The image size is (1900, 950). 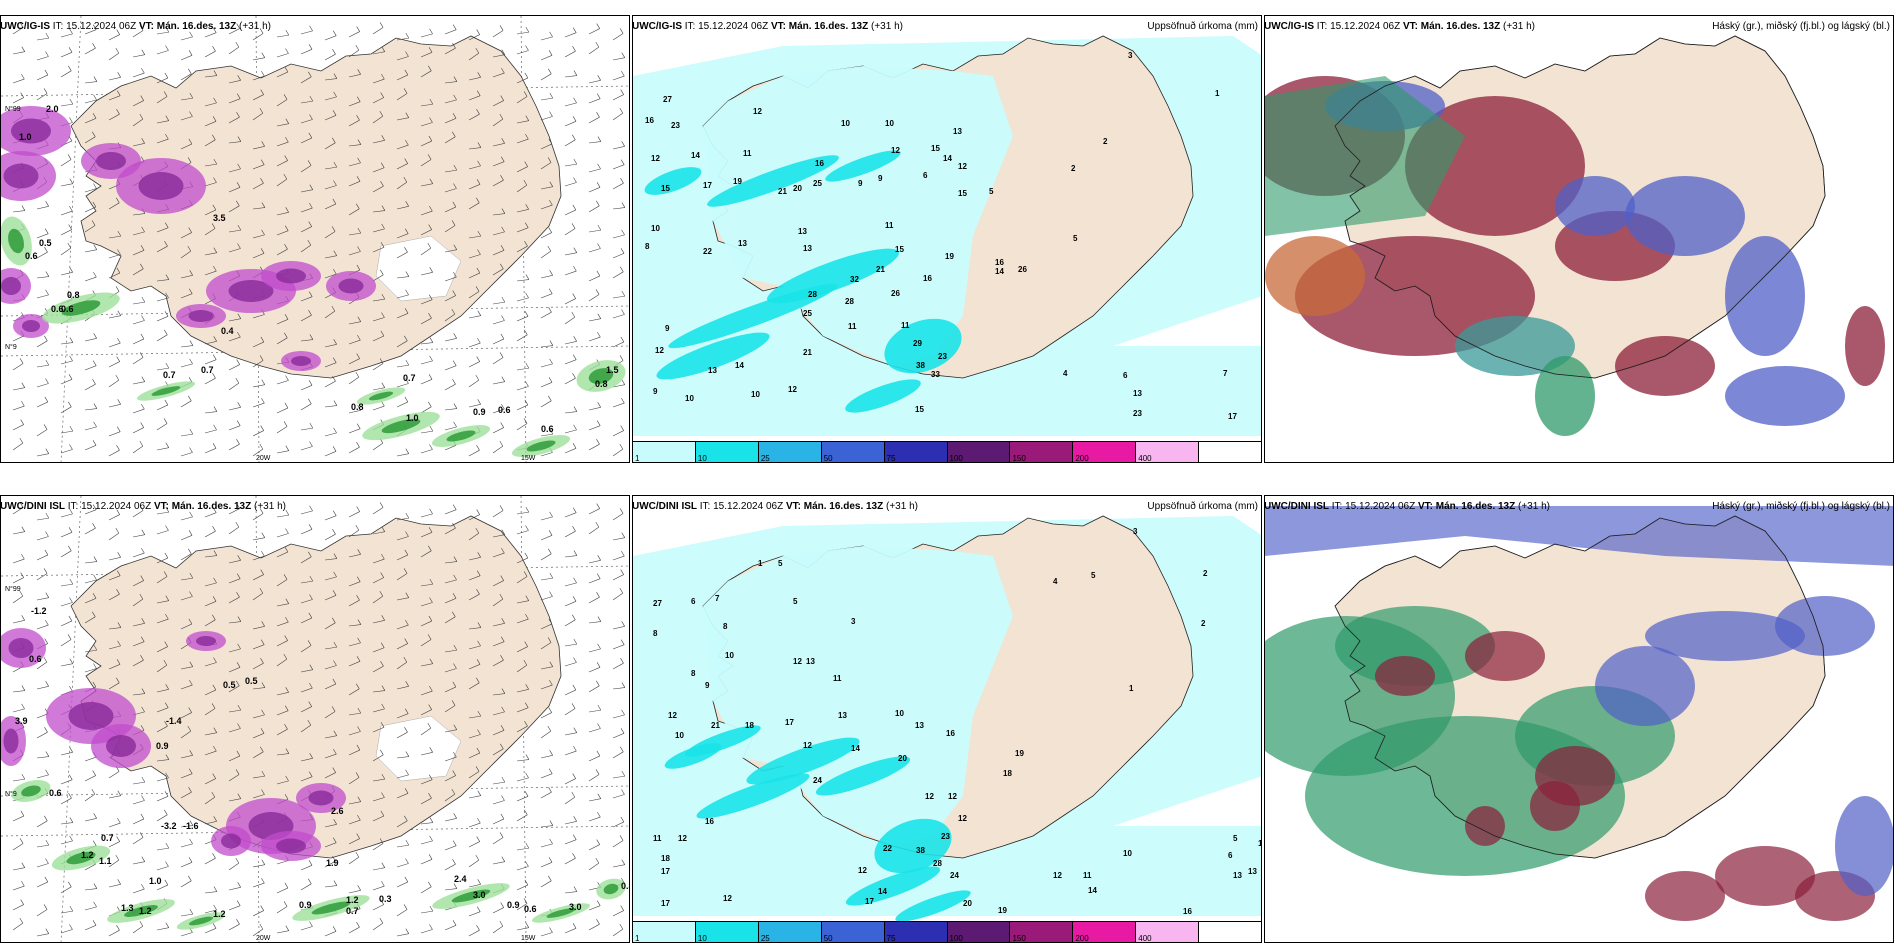 I want to click on colorbar-segment: 150, so click(x=1042, y=932).